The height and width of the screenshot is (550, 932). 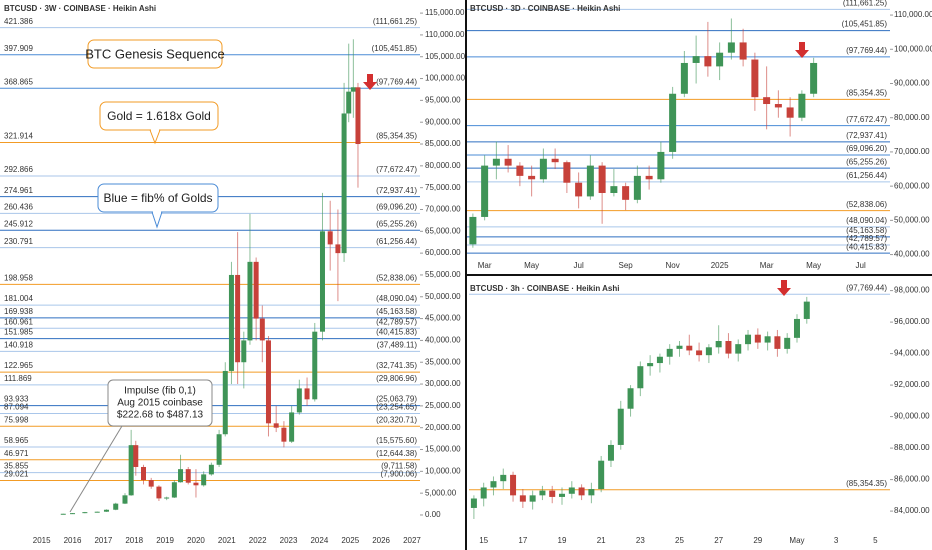 I want to click on y-tick-label: 65,000.00, so click(x=443, y=230).